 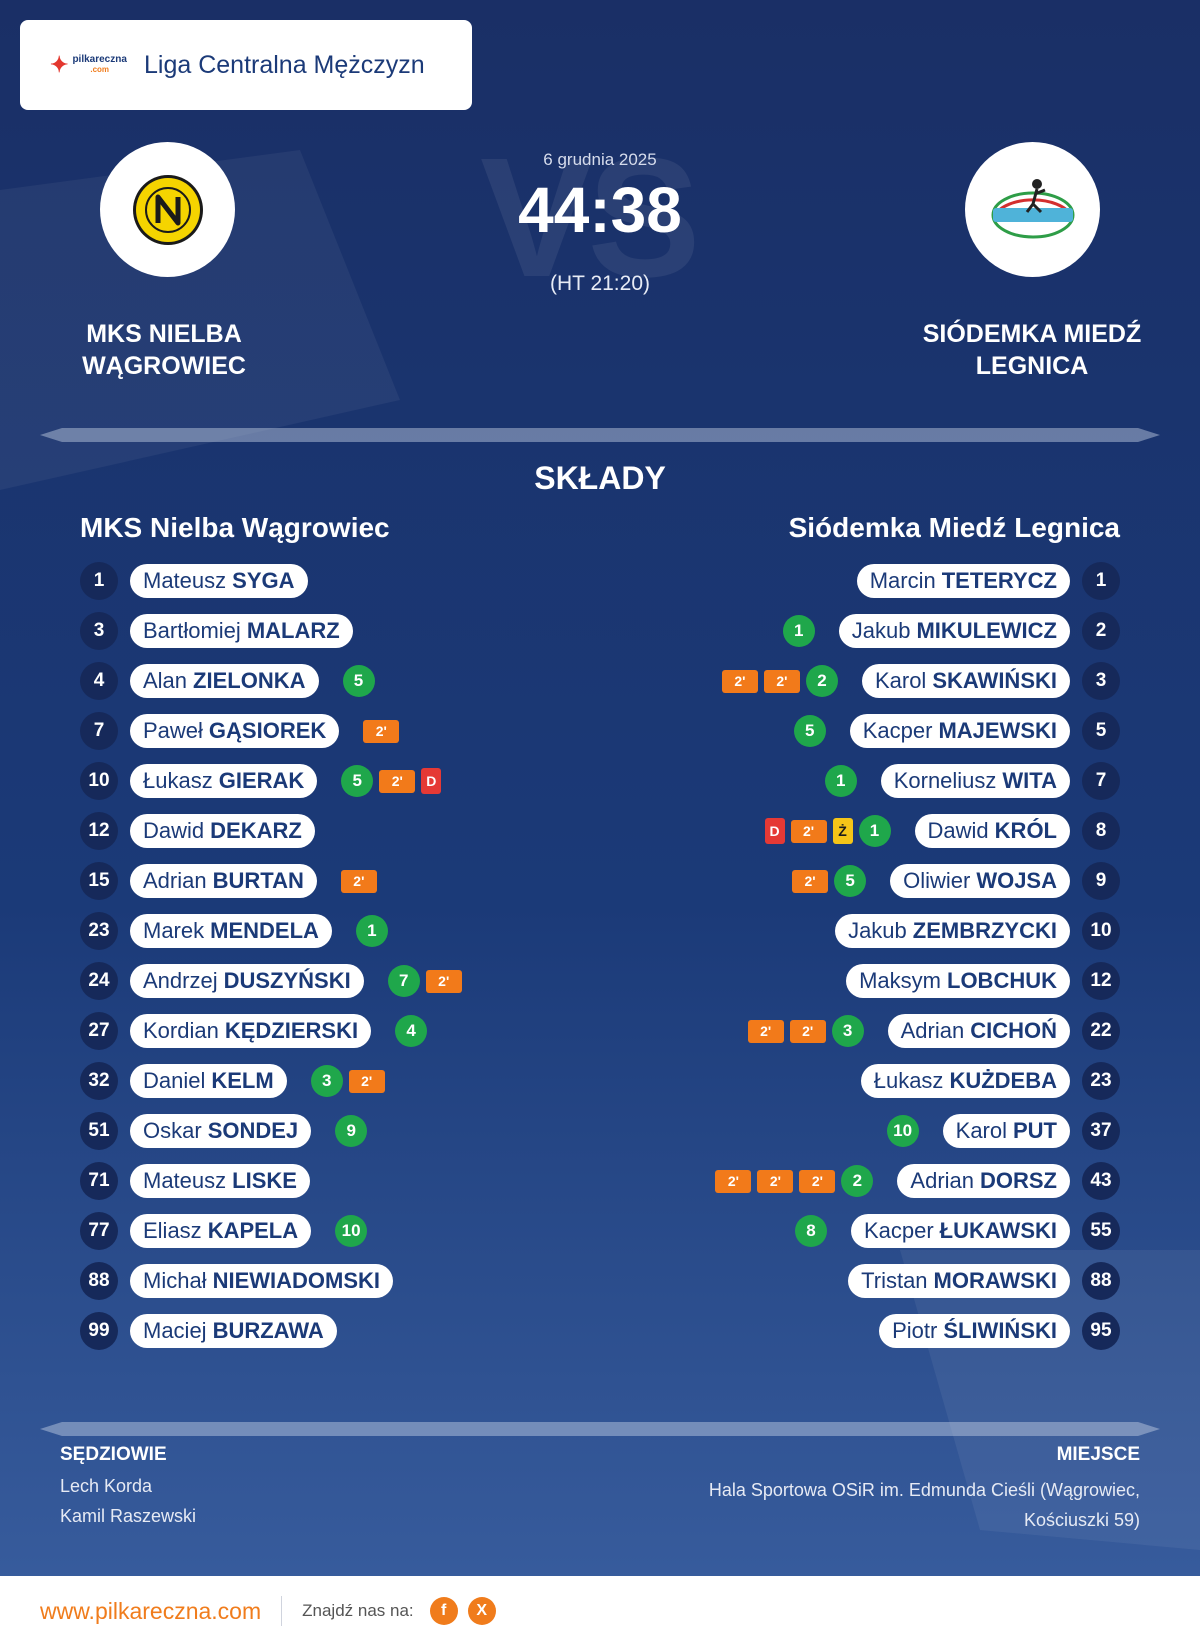 I want to click on player-first-name: Dawid, so click(x=174, y=830).